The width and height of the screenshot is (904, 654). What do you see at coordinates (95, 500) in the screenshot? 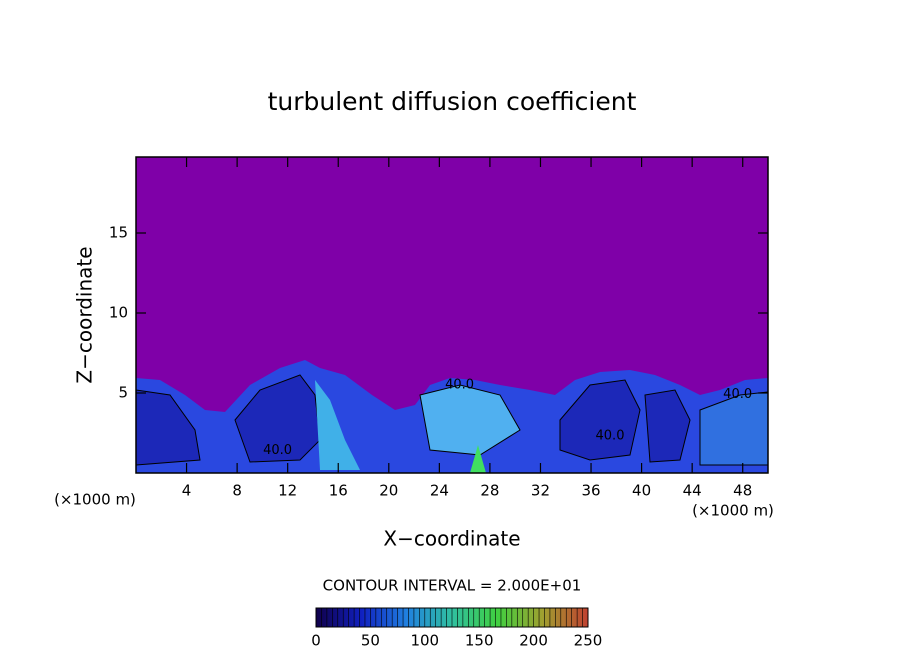
I see `y-unit: (×1000 m)` at bounding box center [95, 500].